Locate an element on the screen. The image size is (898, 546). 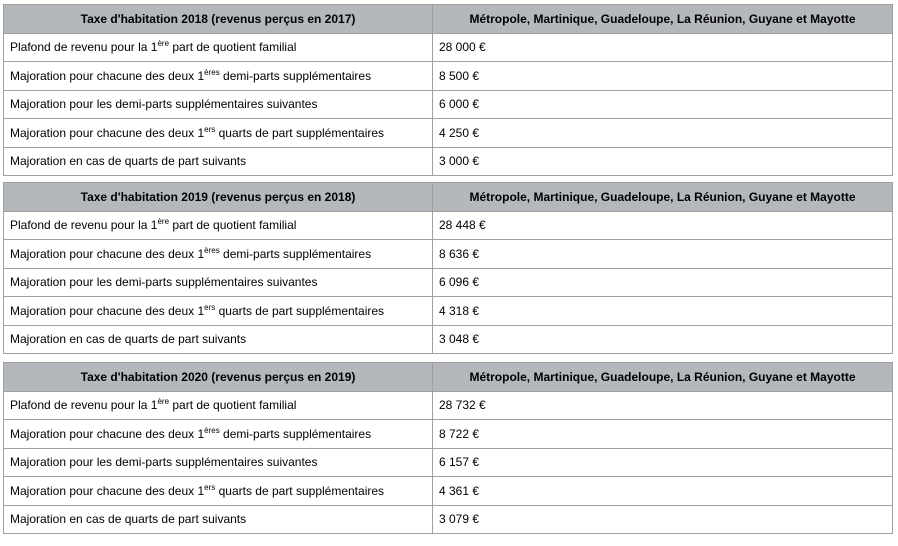
value-cell: 28 448 € is located at coordinates (662, 225).